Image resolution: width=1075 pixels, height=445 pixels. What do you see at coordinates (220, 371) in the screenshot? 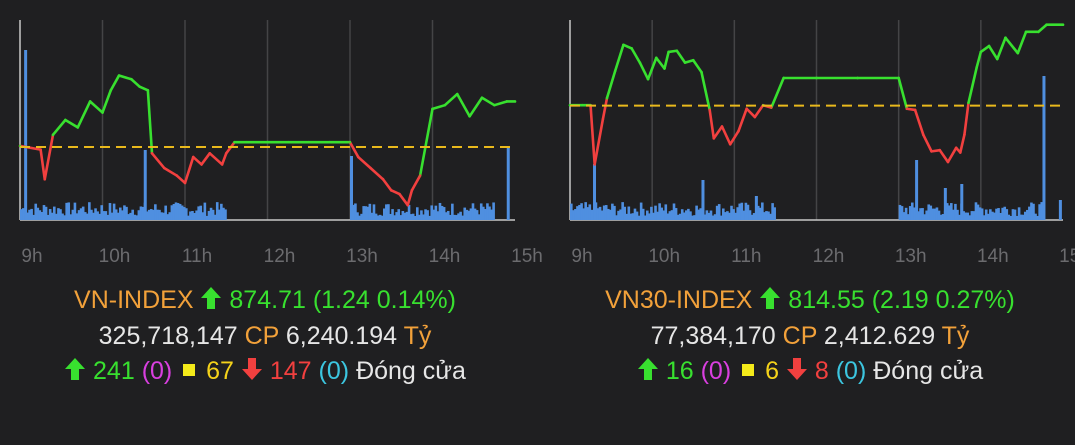
I see `unchanged-count: 67` at bounding box center [220, 371].